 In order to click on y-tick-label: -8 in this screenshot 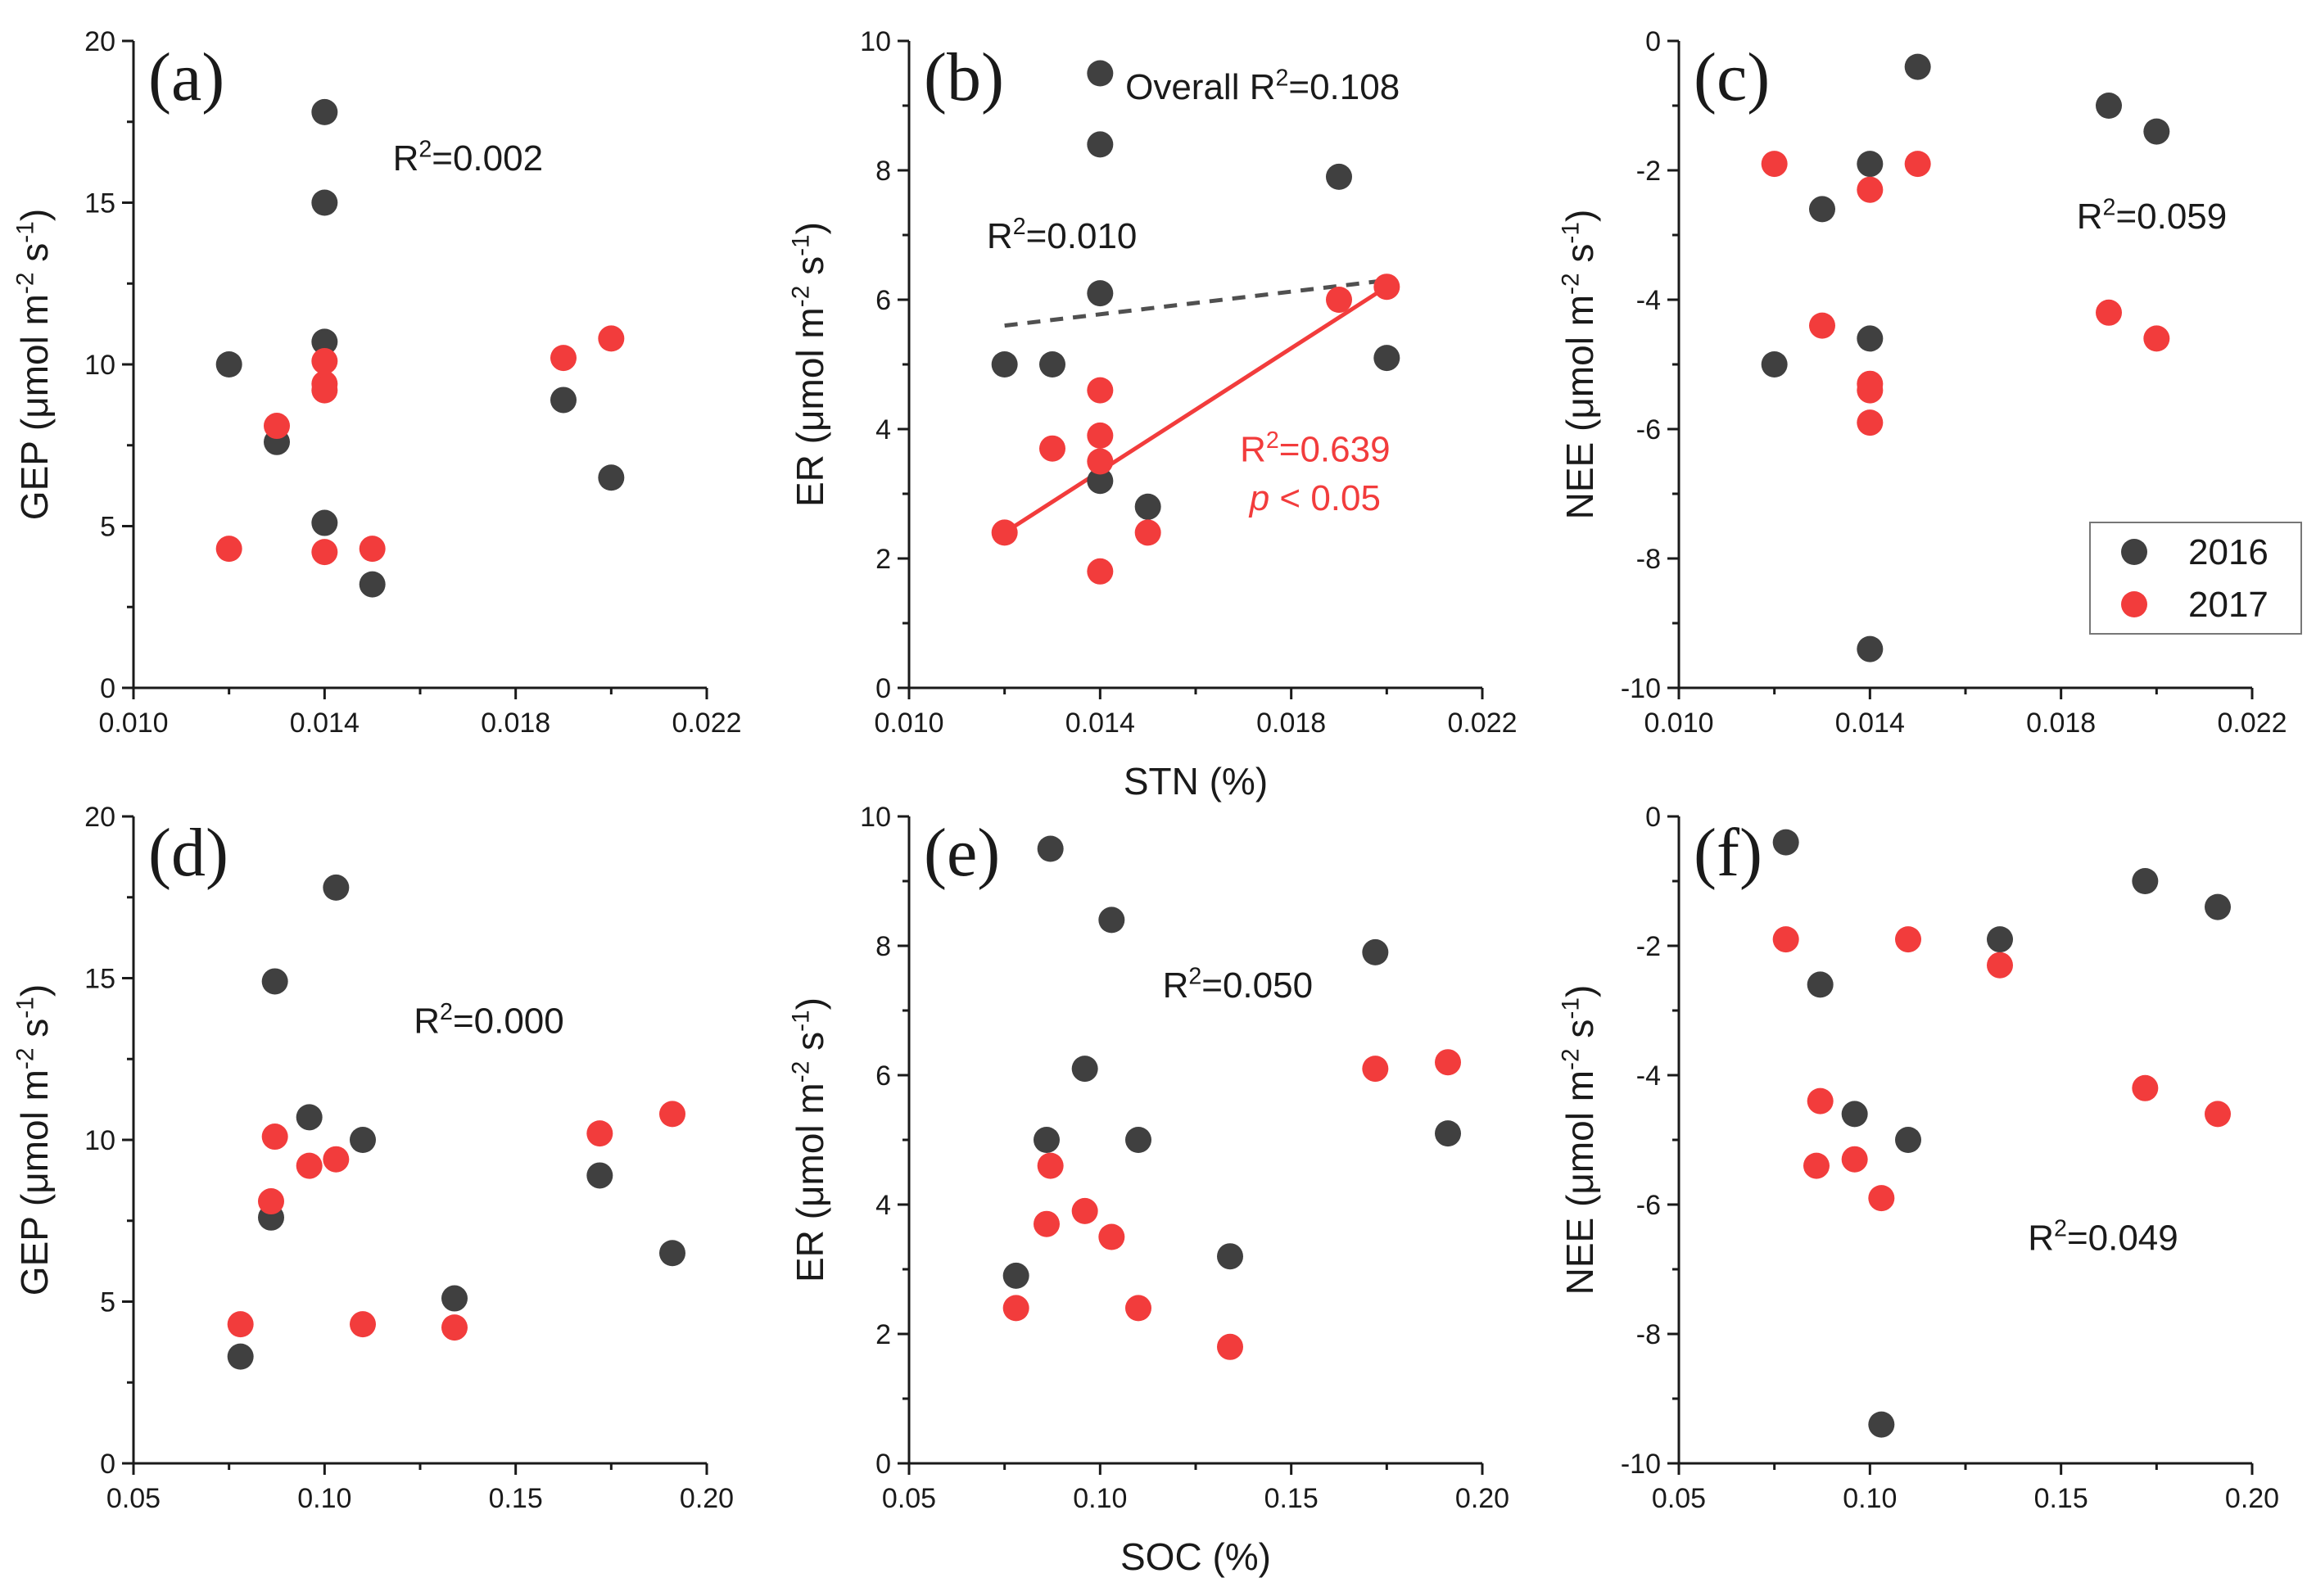, I will do `click(1648, 559)`.